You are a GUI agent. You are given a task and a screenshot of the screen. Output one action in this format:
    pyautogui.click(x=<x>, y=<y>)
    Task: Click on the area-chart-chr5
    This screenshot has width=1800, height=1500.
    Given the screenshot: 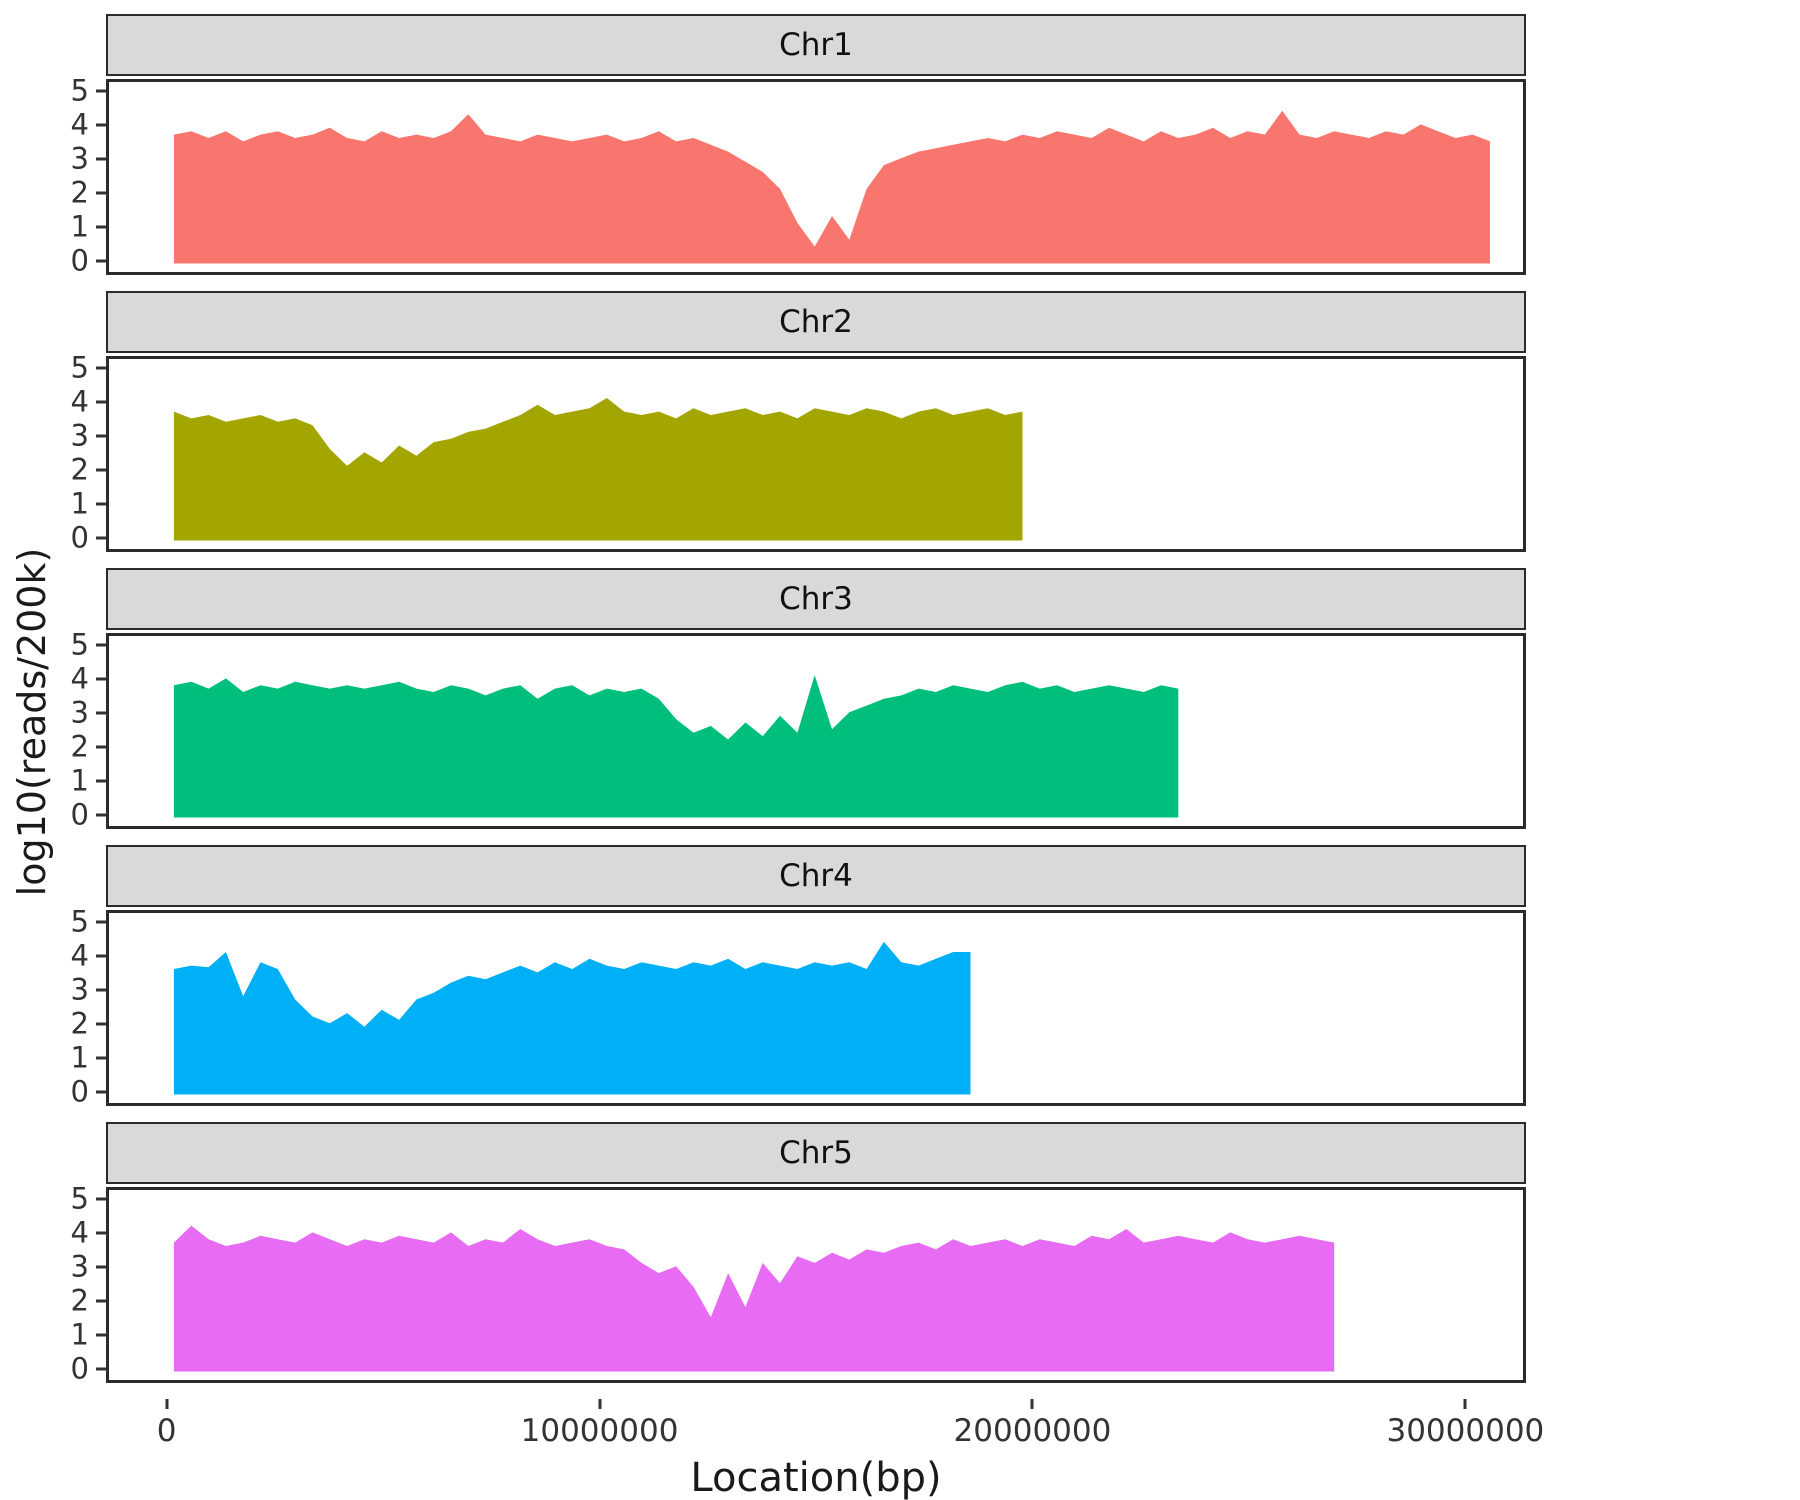 What is the action you would take?
    pyautogui.click(x=754, y=1298)
    